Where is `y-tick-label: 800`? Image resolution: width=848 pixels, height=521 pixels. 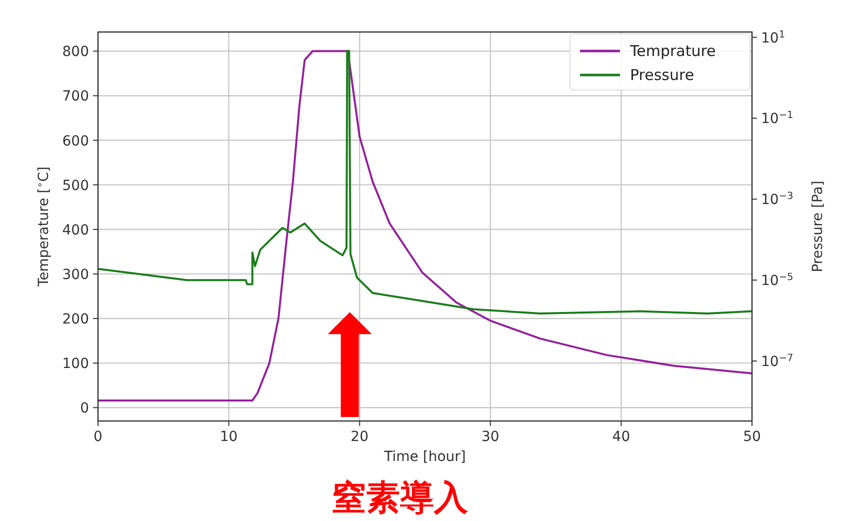
y-tick-label: 800 is located at coordinates (75, 52).